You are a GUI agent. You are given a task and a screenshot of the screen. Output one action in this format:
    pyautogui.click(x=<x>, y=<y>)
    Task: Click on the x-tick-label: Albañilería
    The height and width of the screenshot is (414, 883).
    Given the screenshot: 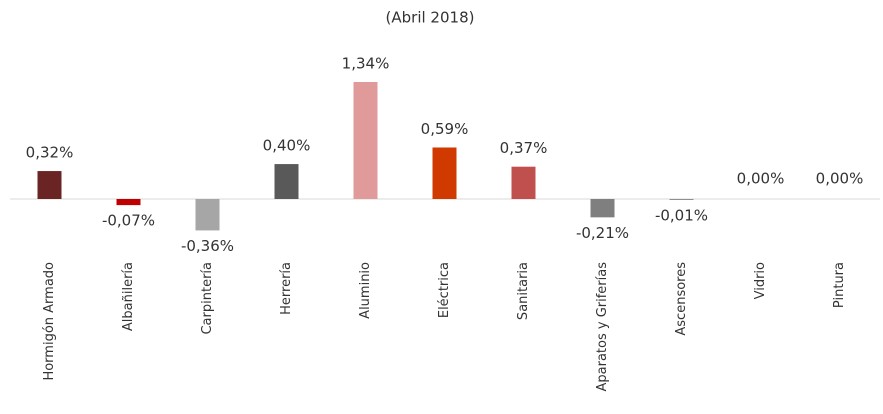 What is the action you would take?
    pyautogui.click(x=128, y=296)
    